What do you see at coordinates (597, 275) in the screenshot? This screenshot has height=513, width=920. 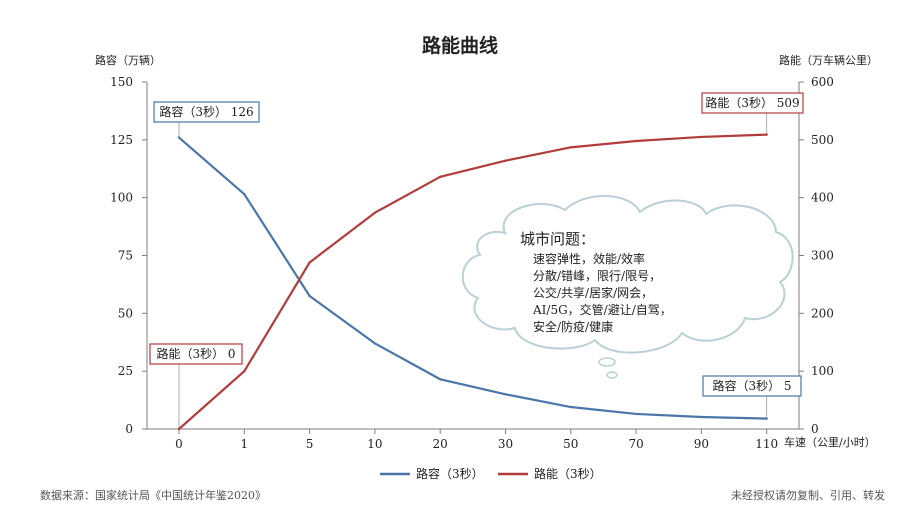 I see `cloud-line-2: 分散/错峰，限行/限号，` at bounding box center [597, 275].